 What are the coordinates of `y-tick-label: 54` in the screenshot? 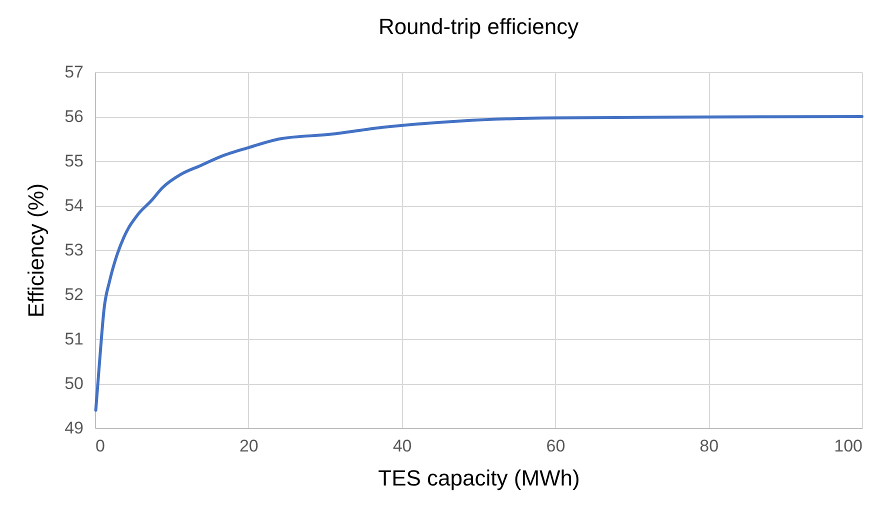 It's located at (74, 205).